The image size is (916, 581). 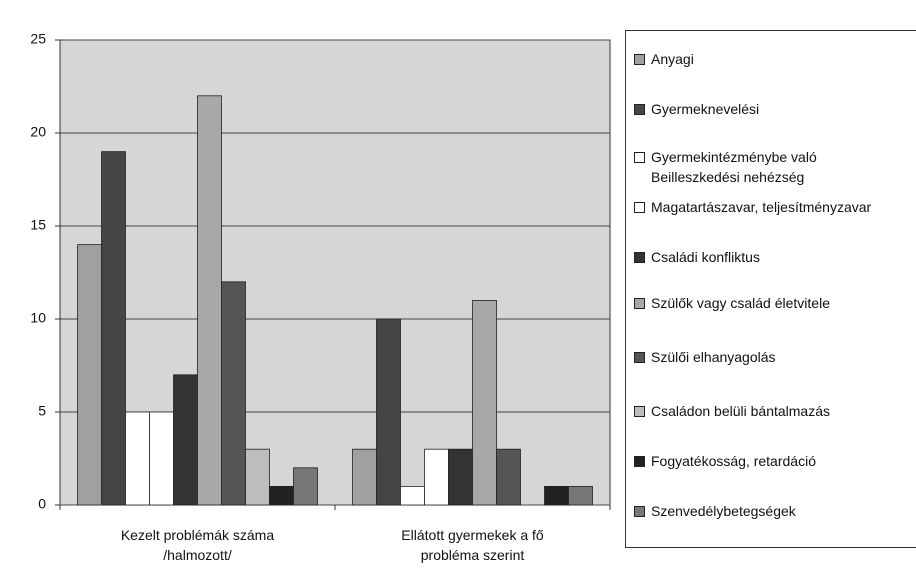 What do you see at coordinates (38, 225) in the screenshot?
I see `y-tick-label: 15` at bounding box center [38, 225].